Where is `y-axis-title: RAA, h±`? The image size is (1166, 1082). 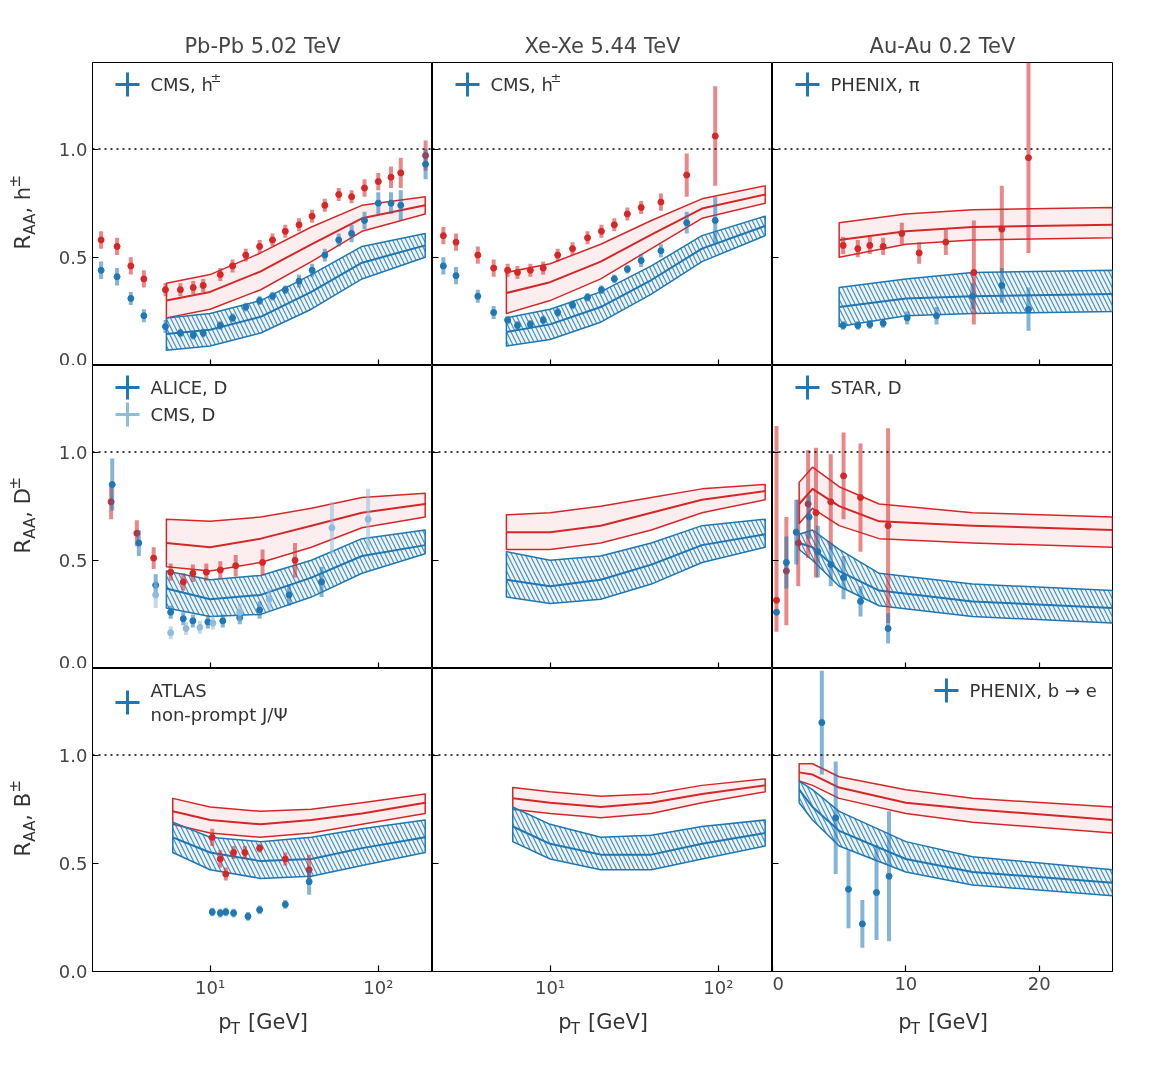 y-axis-title: RAA, h± is located at coordinates (22, 212).